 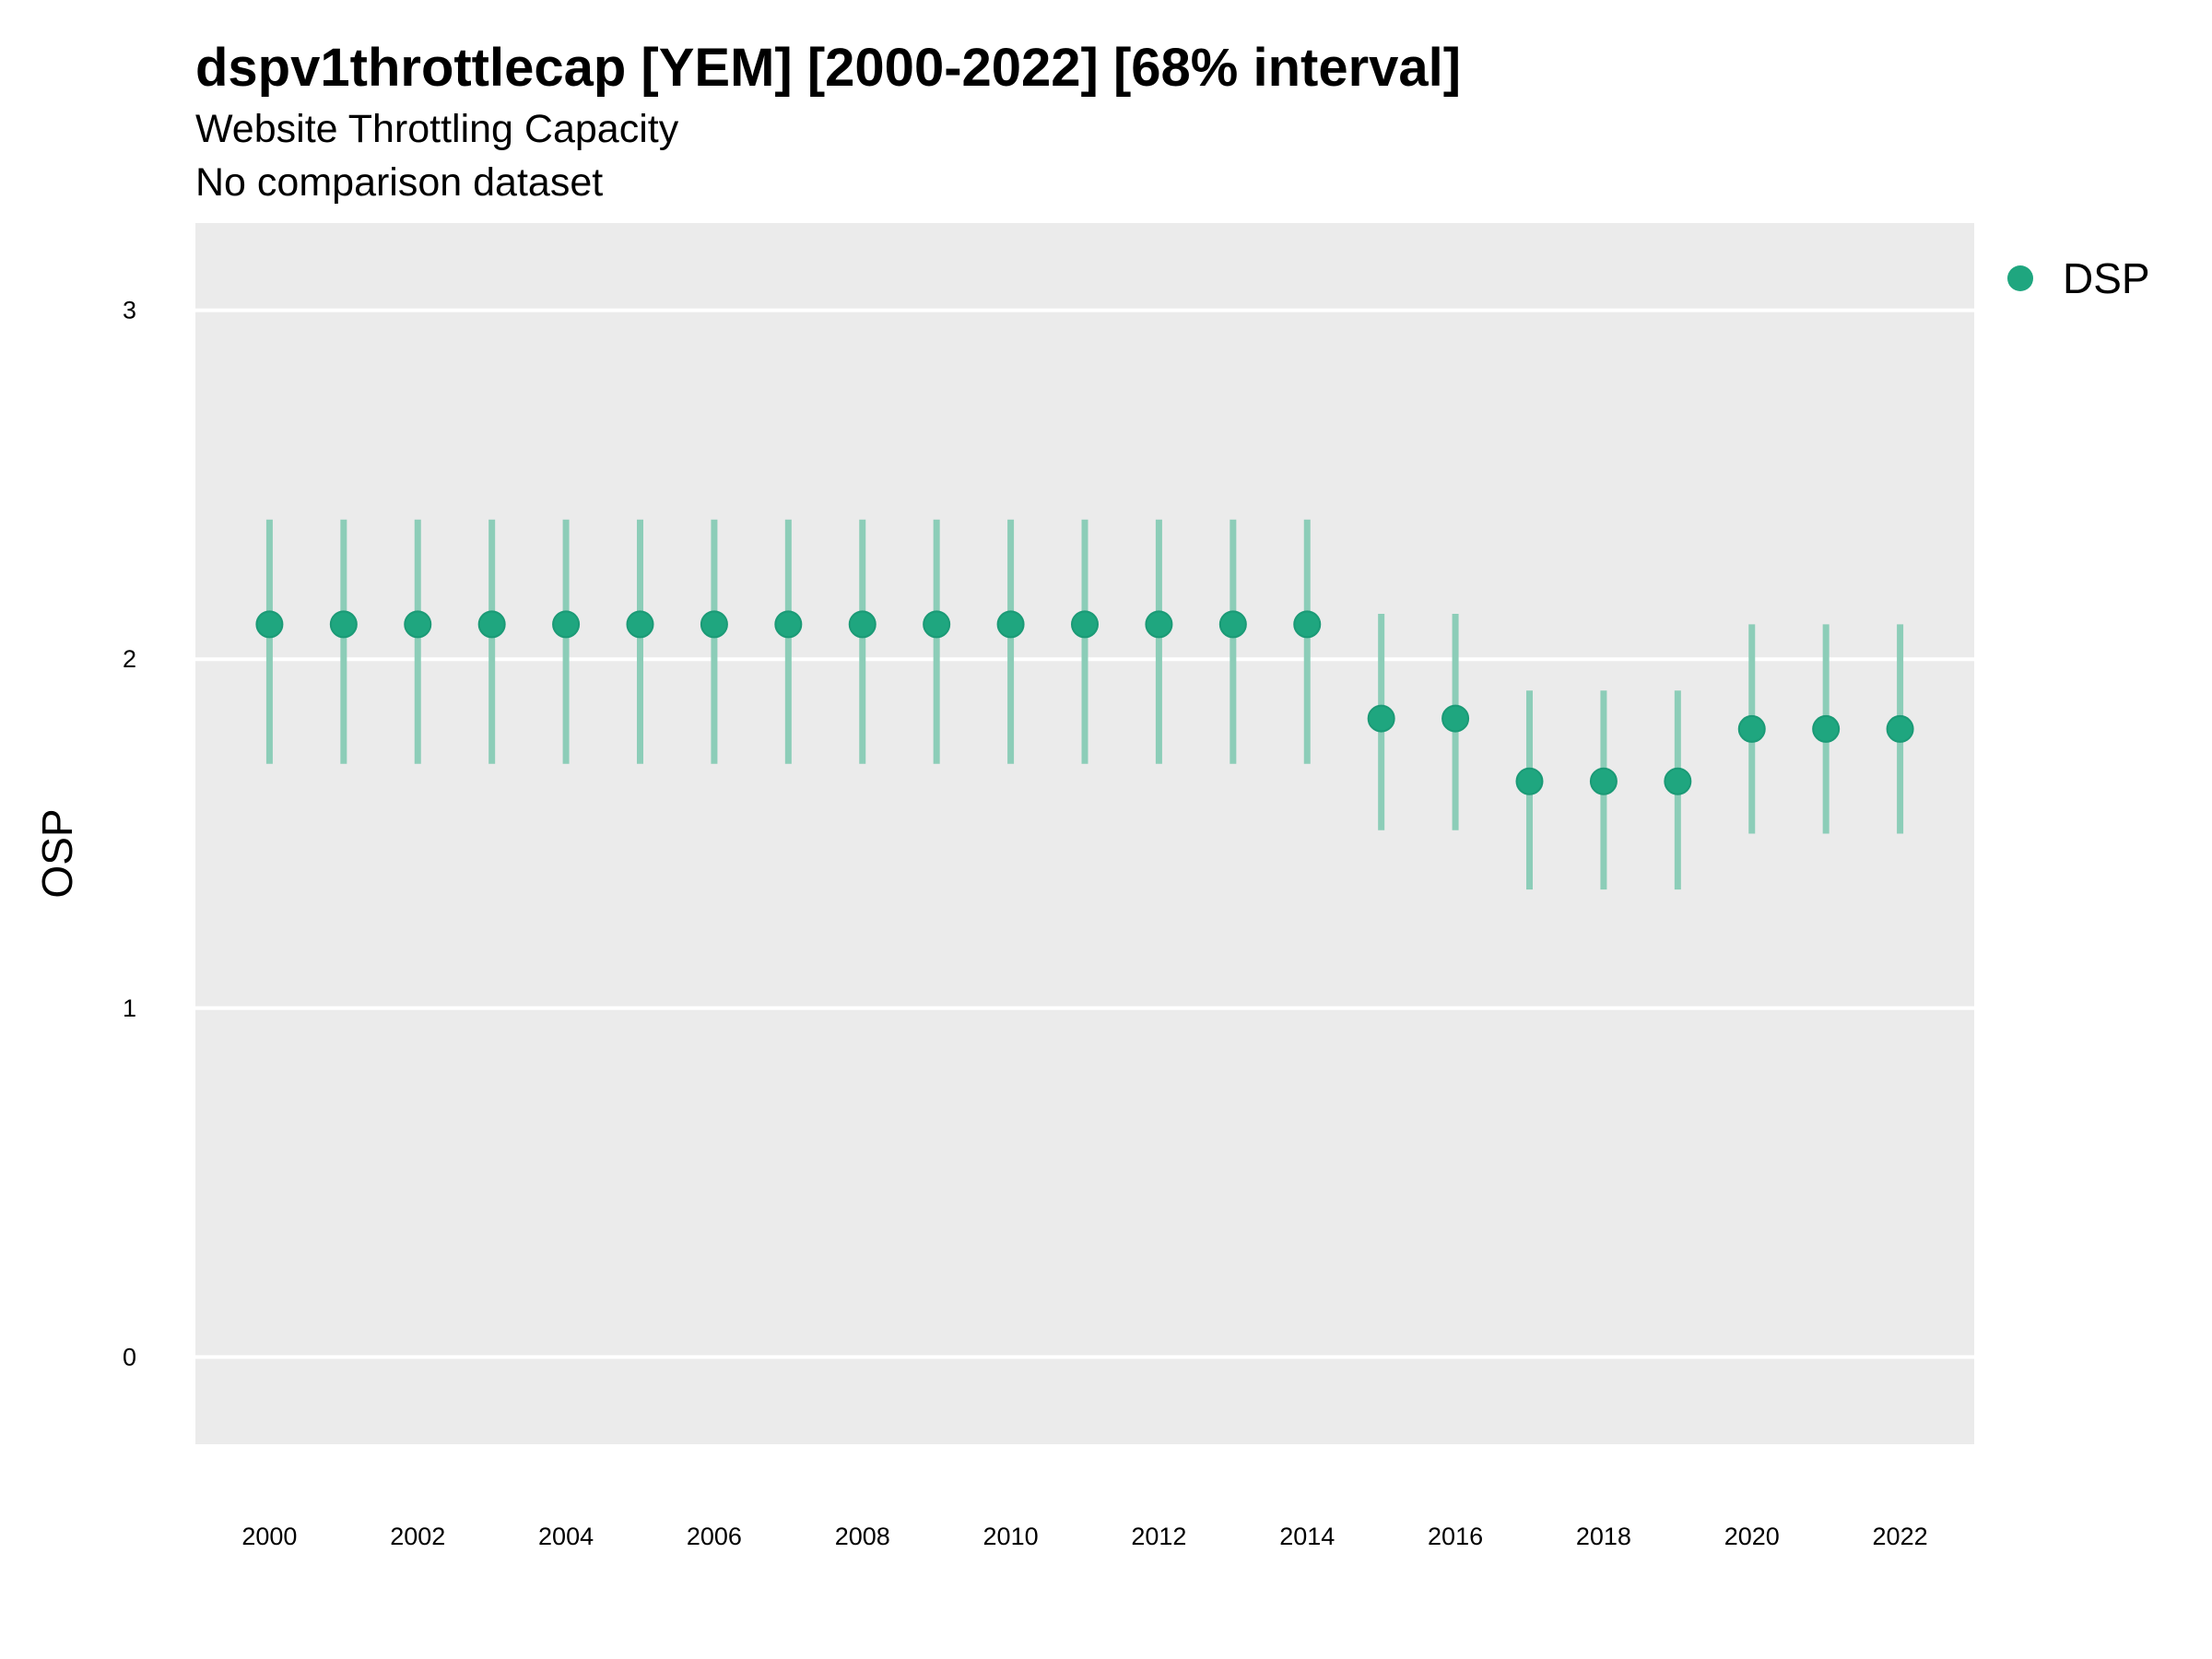 I want to click on x-tick-label: 2018, so click(x=1603, y=1536).